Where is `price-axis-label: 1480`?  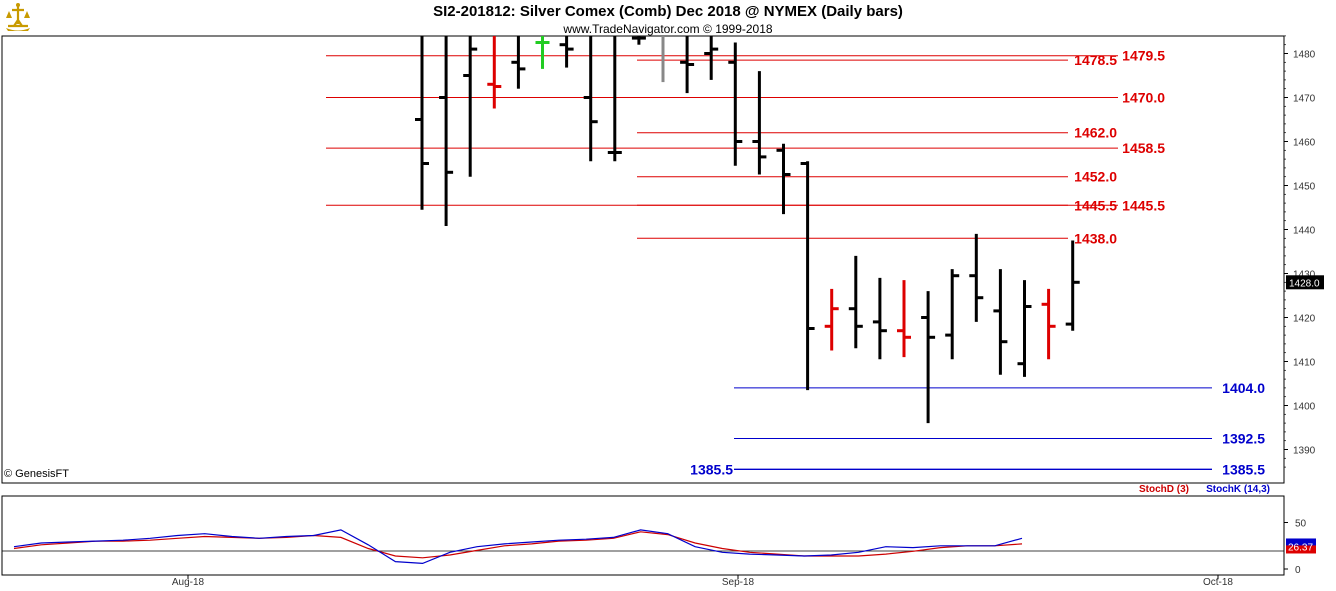
price-axis-label: 1480 is located at coordinates (1304, 55).